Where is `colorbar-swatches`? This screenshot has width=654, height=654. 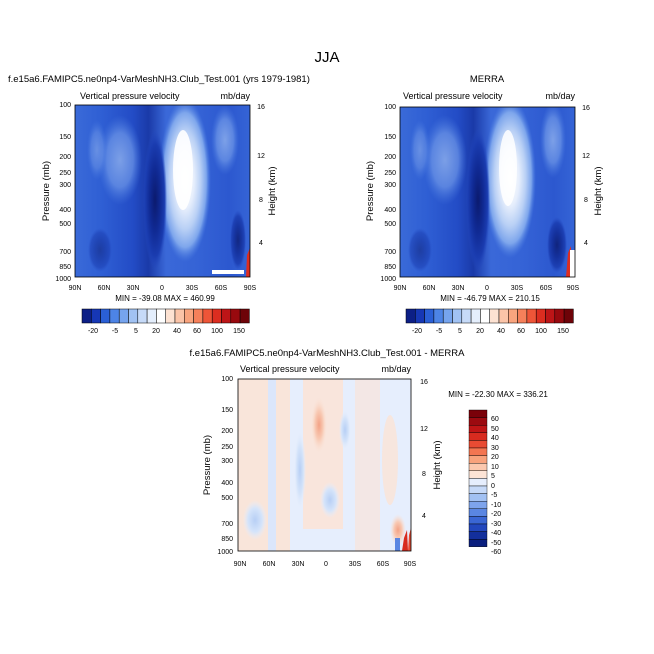
colorbar-swatches is located at coordinates (489, 316).